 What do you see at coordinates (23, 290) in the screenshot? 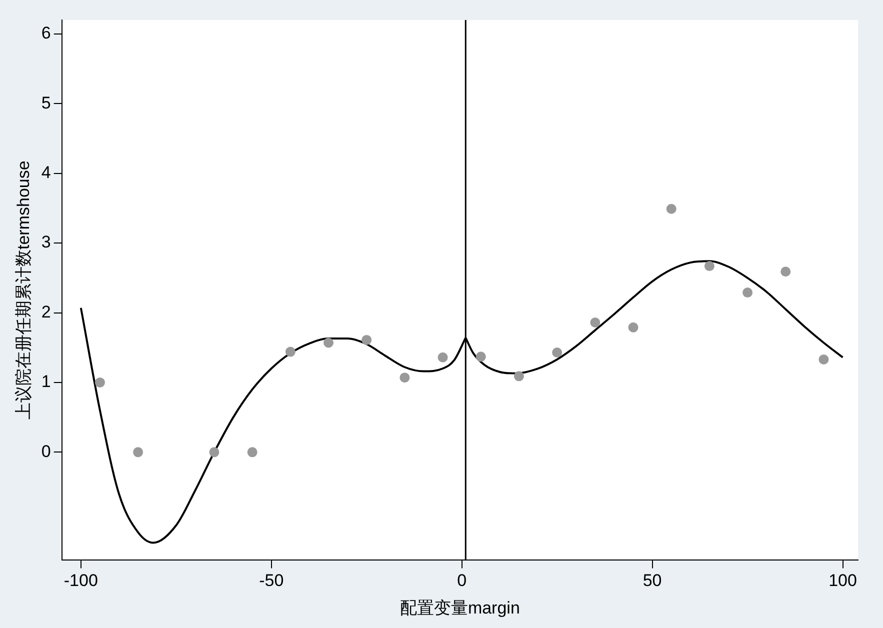
I see `y-axis-title: 上议院在册任期累计数termshouse` at bounding box center [23, 290].